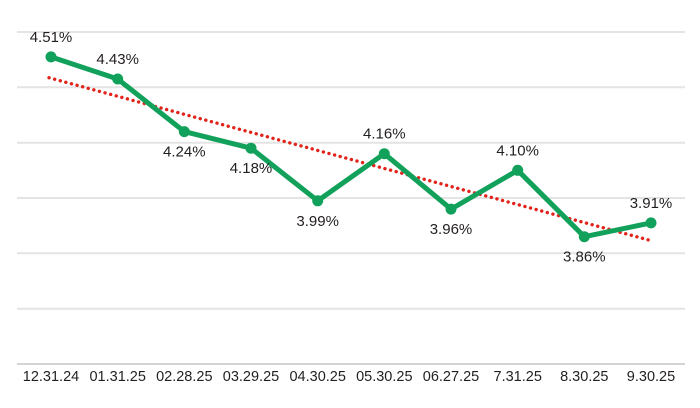 The width and height of the screenshot is (700, 408). Describe the element at coordinates (451, 229) in the screenshot. I see `data-point-label: 3.96%` at that location.